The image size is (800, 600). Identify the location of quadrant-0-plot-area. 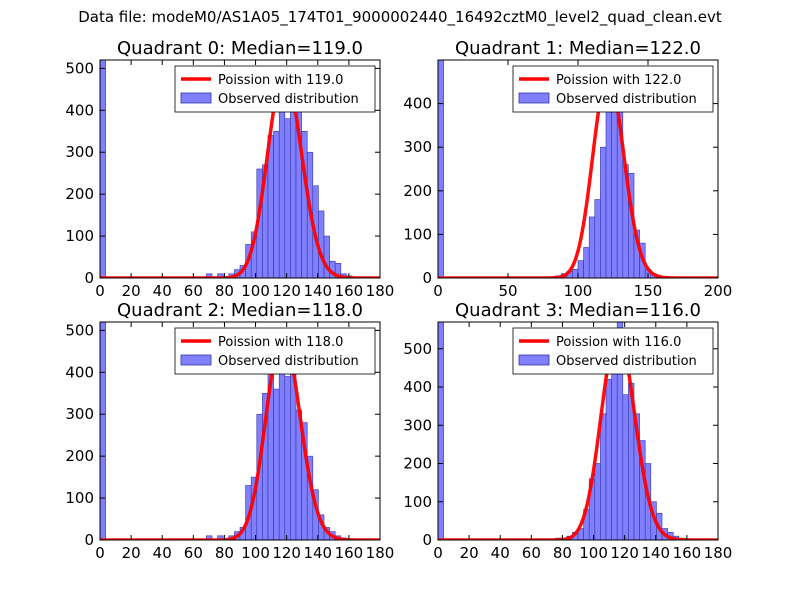
(240, 169).